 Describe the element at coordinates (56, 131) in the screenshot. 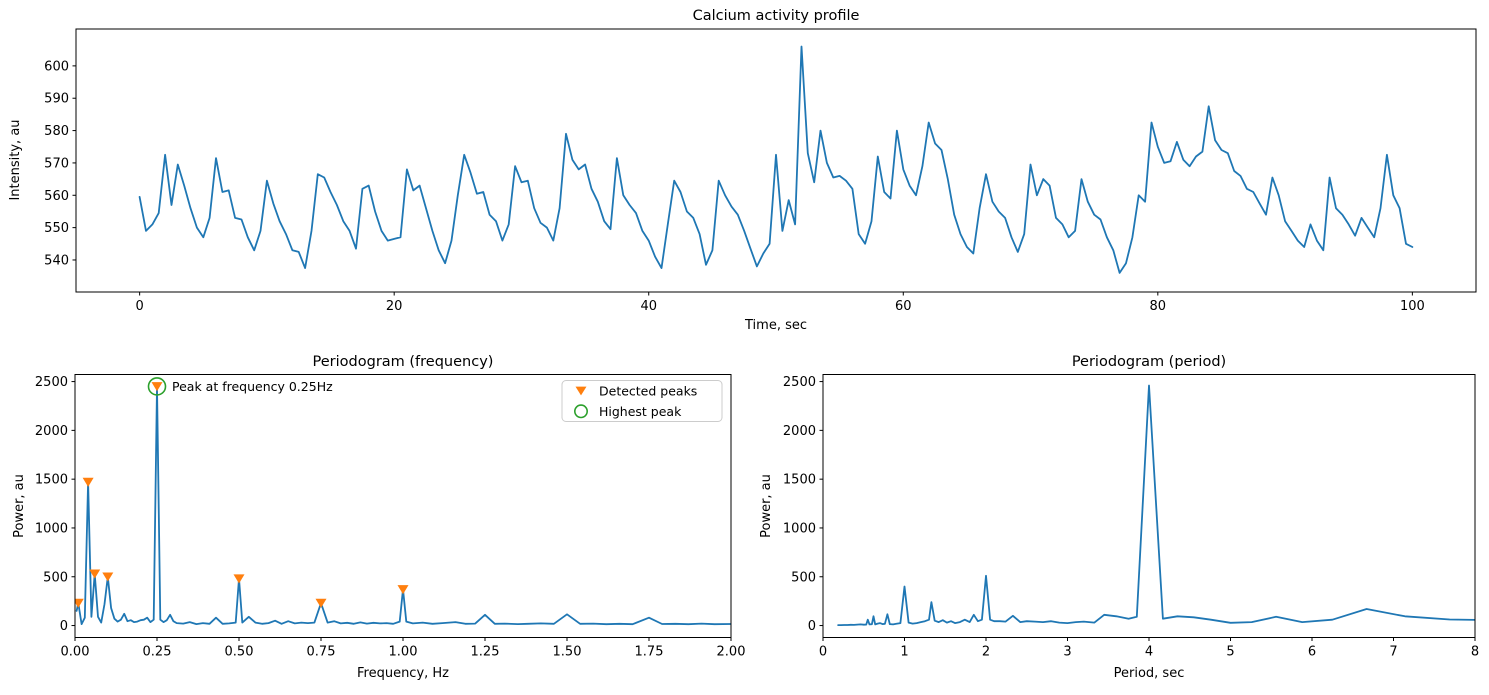

I see `y-tick-label: 580` at that location.